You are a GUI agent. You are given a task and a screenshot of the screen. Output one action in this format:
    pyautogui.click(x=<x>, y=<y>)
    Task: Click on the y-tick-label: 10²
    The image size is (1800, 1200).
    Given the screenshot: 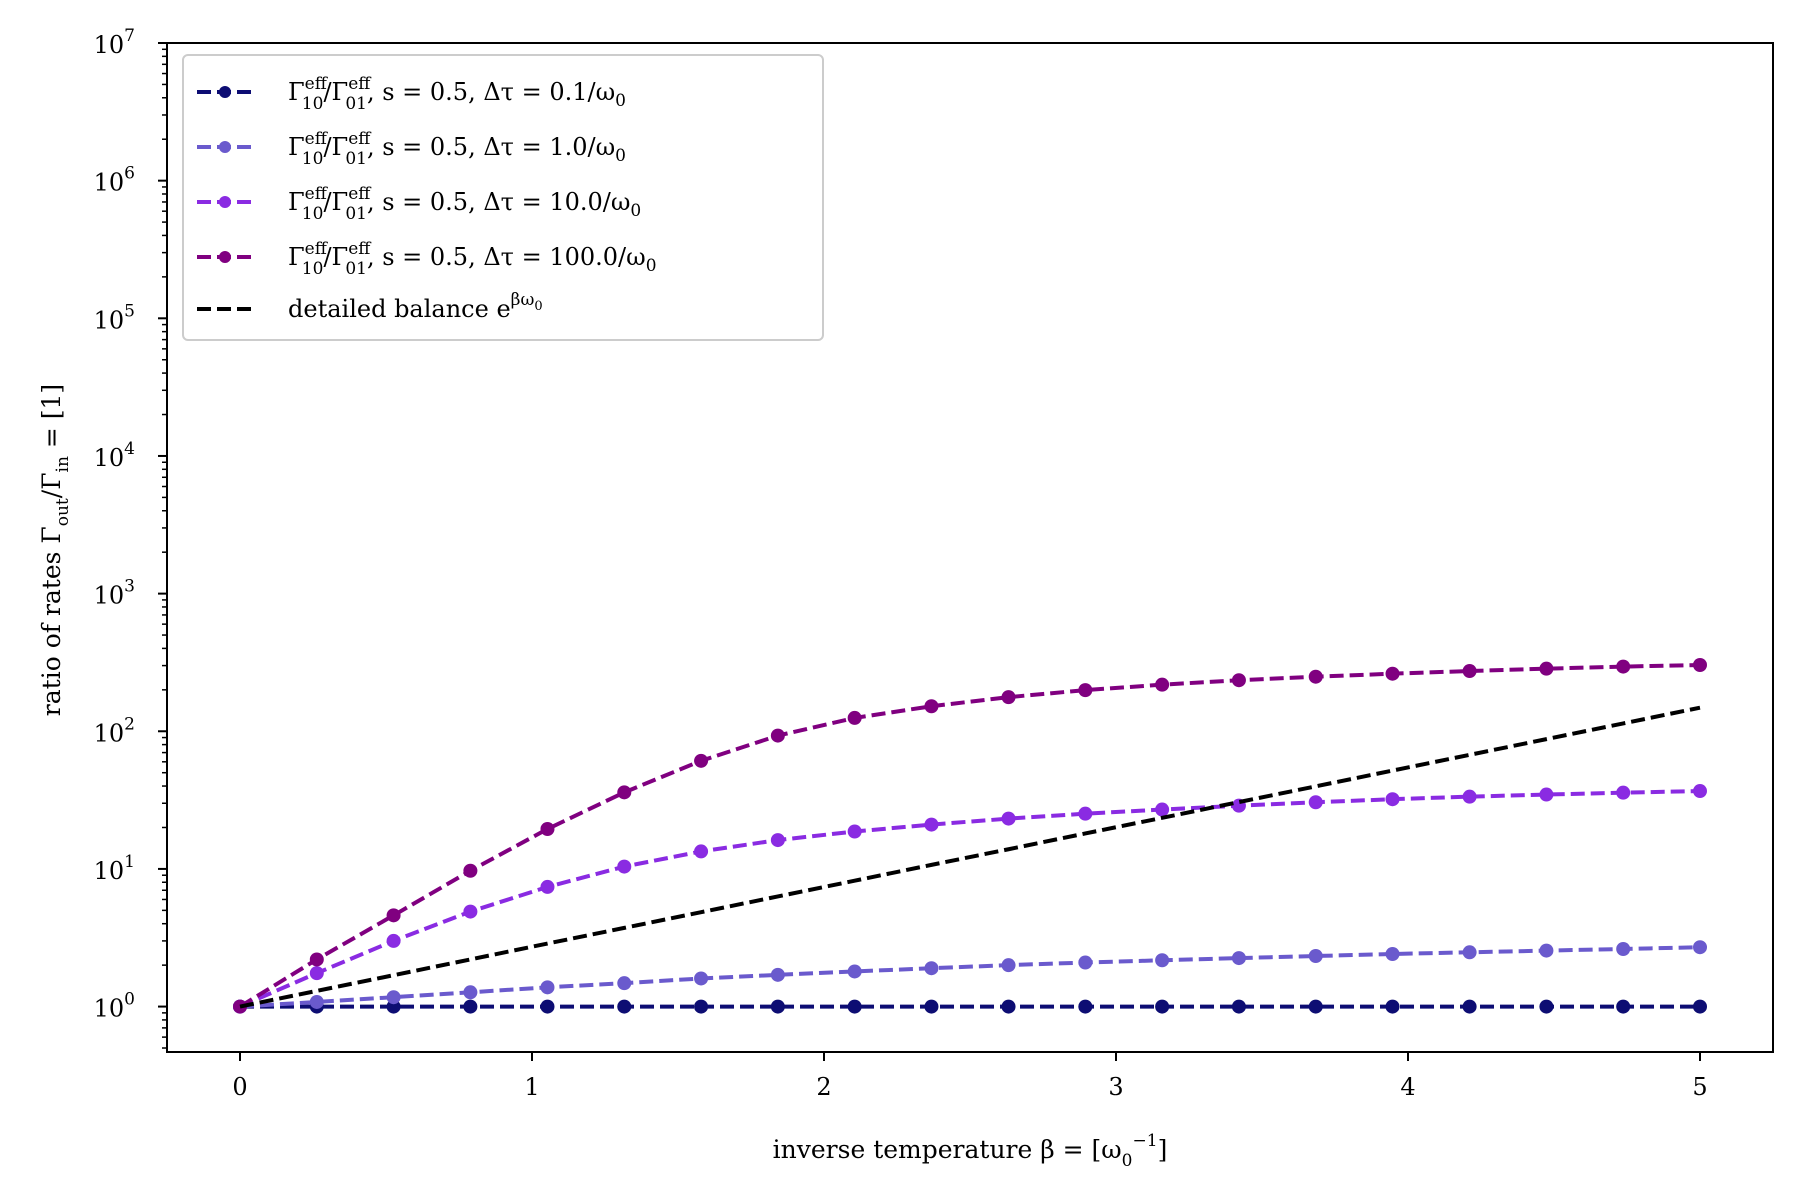 What is the action you would take?
    pyautogui.click(x=114, y=730)
    